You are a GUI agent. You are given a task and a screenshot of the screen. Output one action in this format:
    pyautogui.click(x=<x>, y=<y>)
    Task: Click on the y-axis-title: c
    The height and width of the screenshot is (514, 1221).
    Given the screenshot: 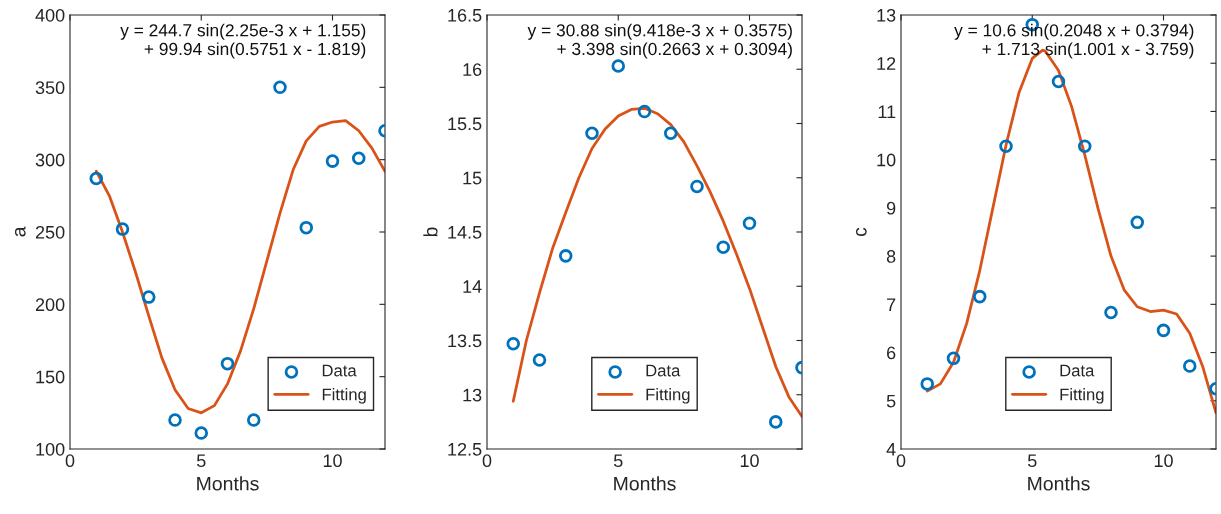 What is the action you would take?
    pyautogui.click(x=861, y=232)
    